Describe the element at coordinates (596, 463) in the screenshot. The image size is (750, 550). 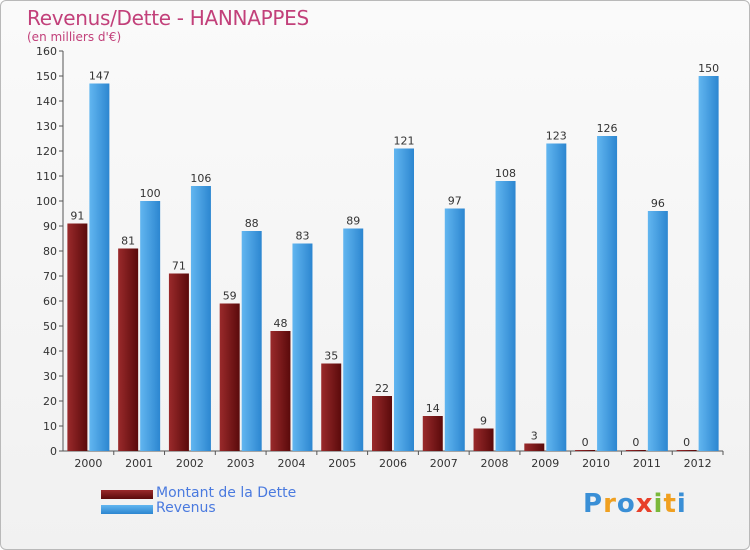
I see `x-tick-label: 2010` at that location.